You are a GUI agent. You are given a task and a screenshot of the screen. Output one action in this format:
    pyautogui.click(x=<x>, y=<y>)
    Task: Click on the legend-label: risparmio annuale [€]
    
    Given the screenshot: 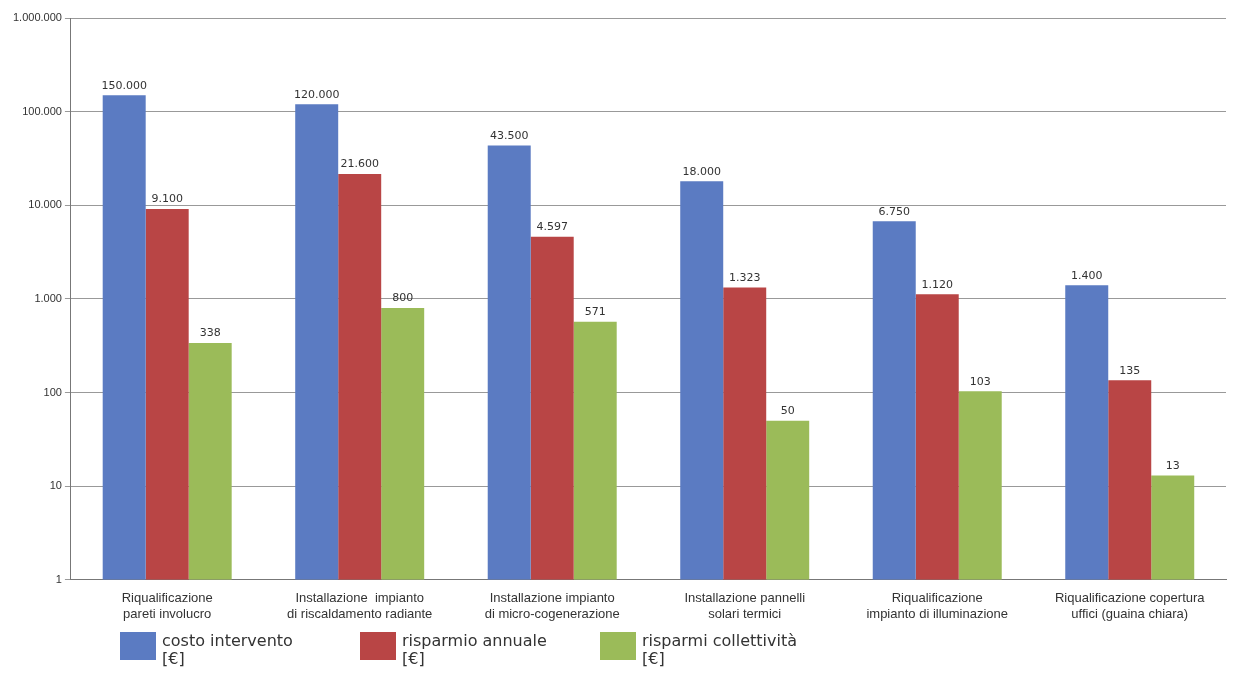 What is the action you would take?
    pyautogui.click(x=474, y=649)
    